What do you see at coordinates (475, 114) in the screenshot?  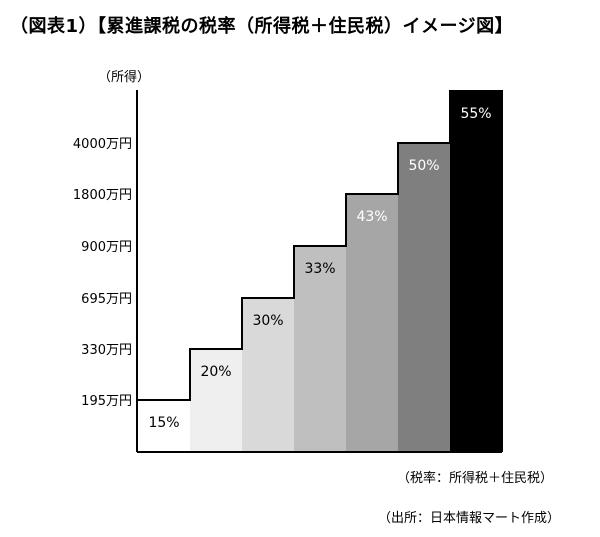 I see `rate-label-7: 55%` at bounding box center [475, 114].